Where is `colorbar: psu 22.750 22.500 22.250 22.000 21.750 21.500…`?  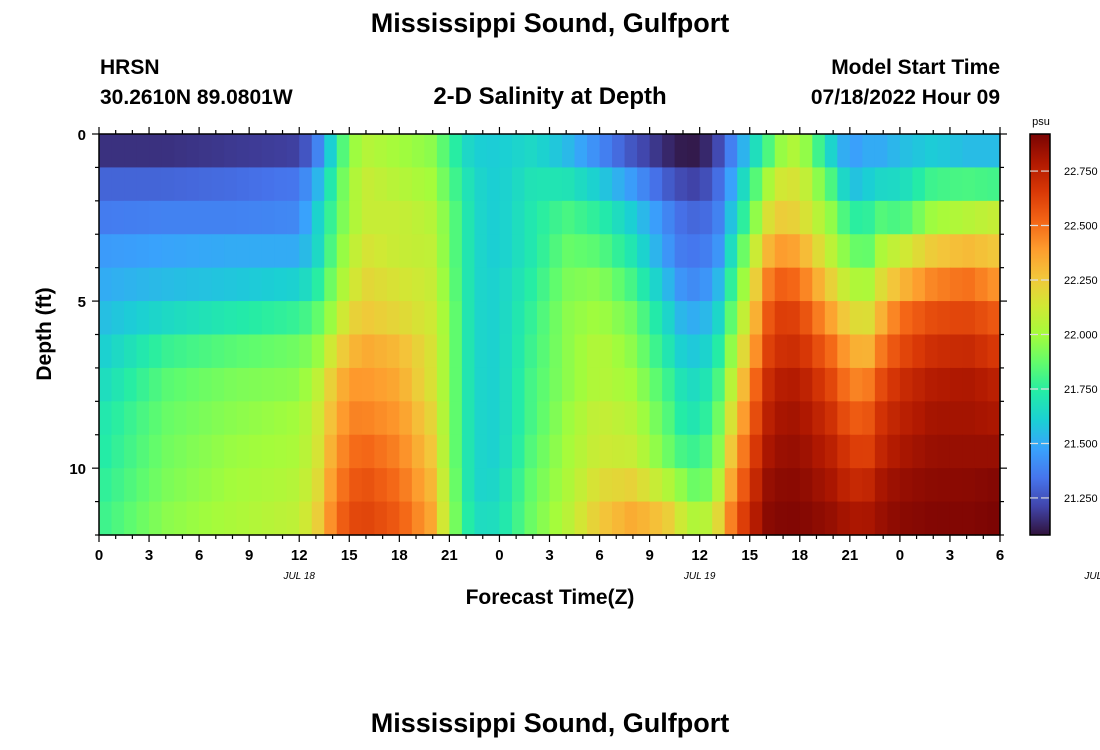
colorbar: psu 22.750 22.500 22.250 22.000 21.750 21.500… is located at coordinates (1063, 326).